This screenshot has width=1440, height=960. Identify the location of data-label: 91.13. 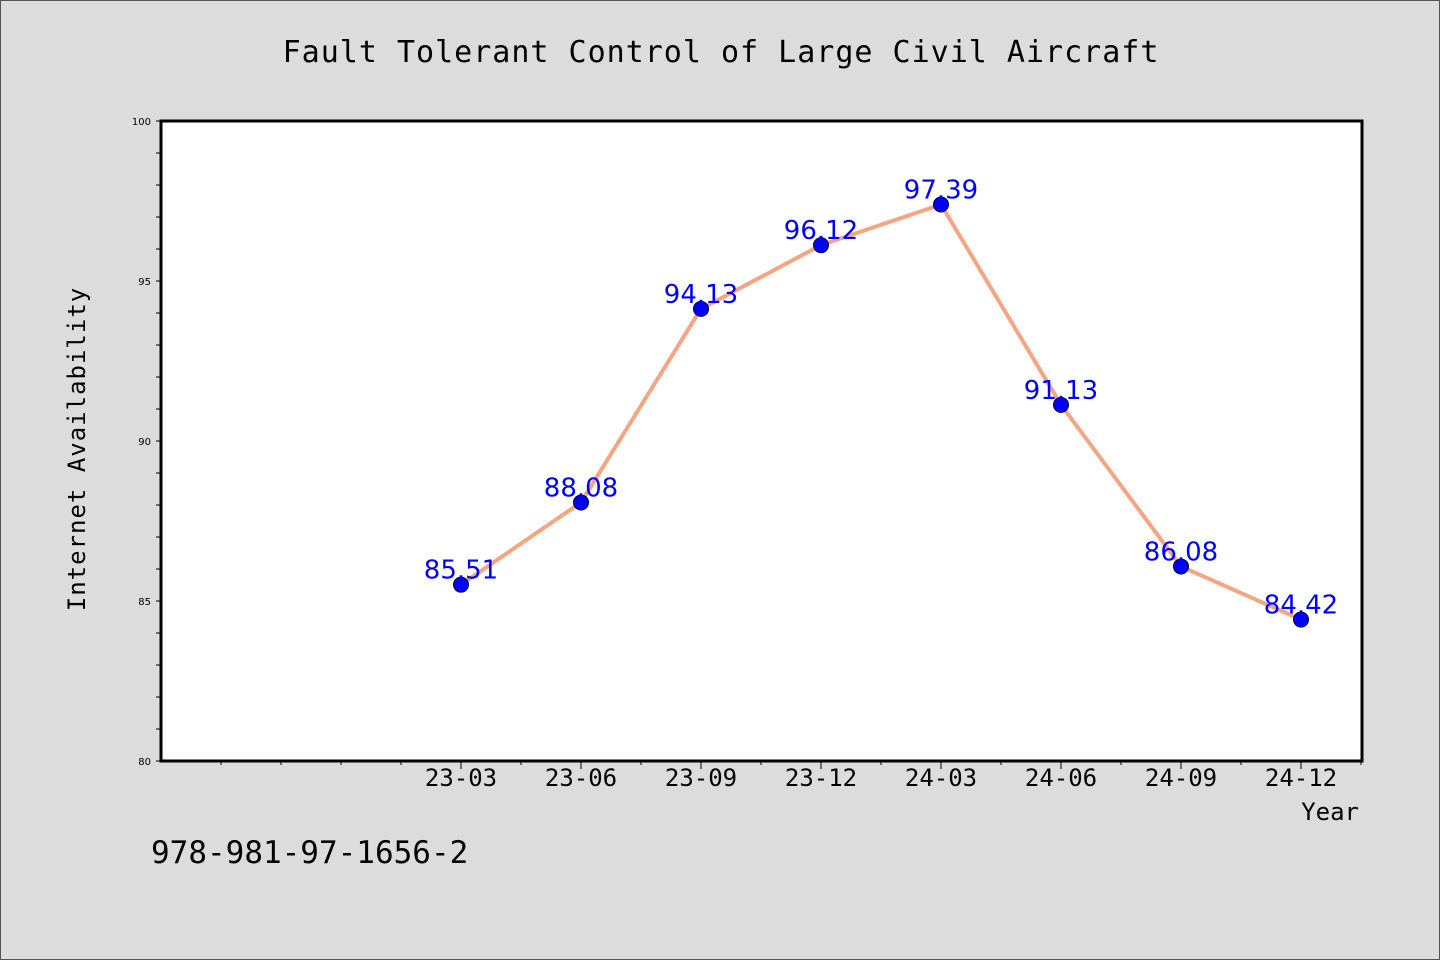
(1061, 391).